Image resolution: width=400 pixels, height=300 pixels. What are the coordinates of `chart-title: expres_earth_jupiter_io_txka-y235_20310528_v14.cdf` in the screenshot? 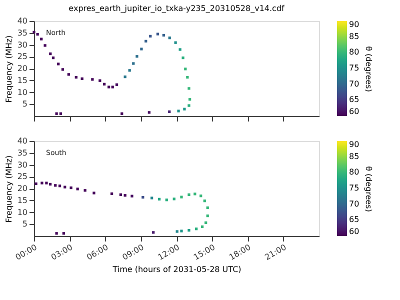 It's located at (176, 8).